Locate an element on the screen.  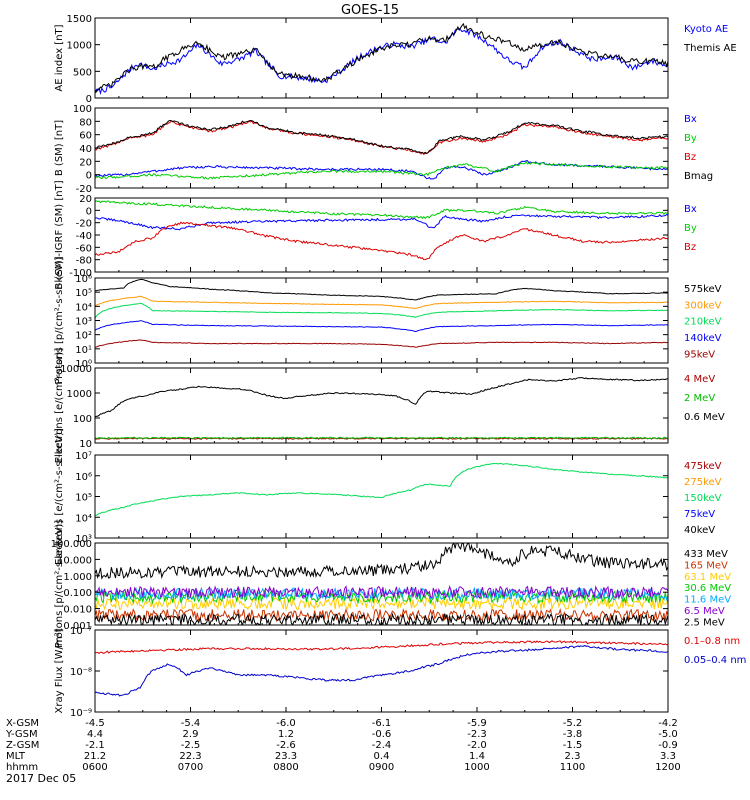
y-tick-label: 10⁻⁷ is located at coordinates (81, 631).